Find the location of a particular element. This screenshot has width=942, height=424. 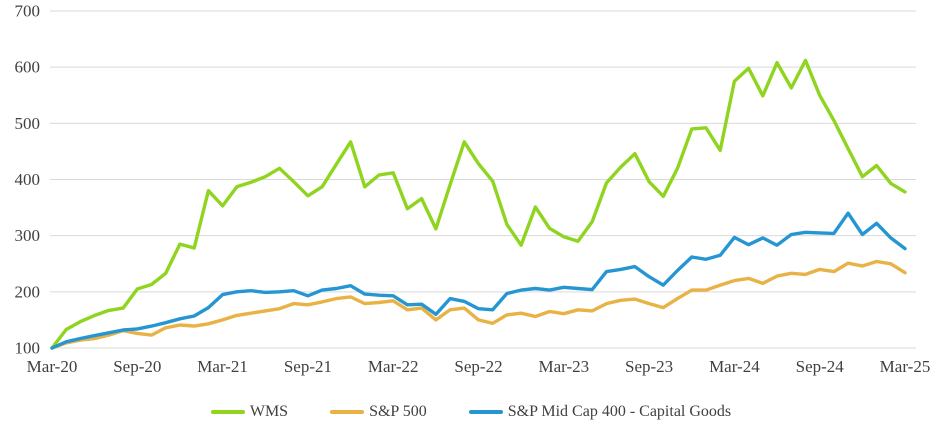

y-tick-label: 200 is located at coordinates (28, 291).